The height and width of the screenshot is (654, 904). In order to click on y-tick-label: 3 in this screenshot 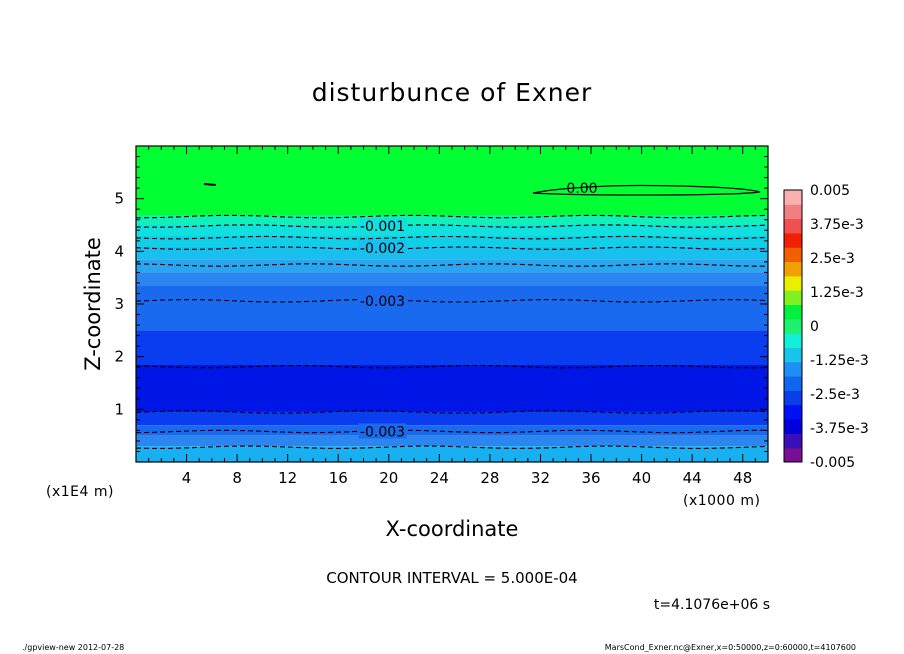, I will do `click(119, 304)`.